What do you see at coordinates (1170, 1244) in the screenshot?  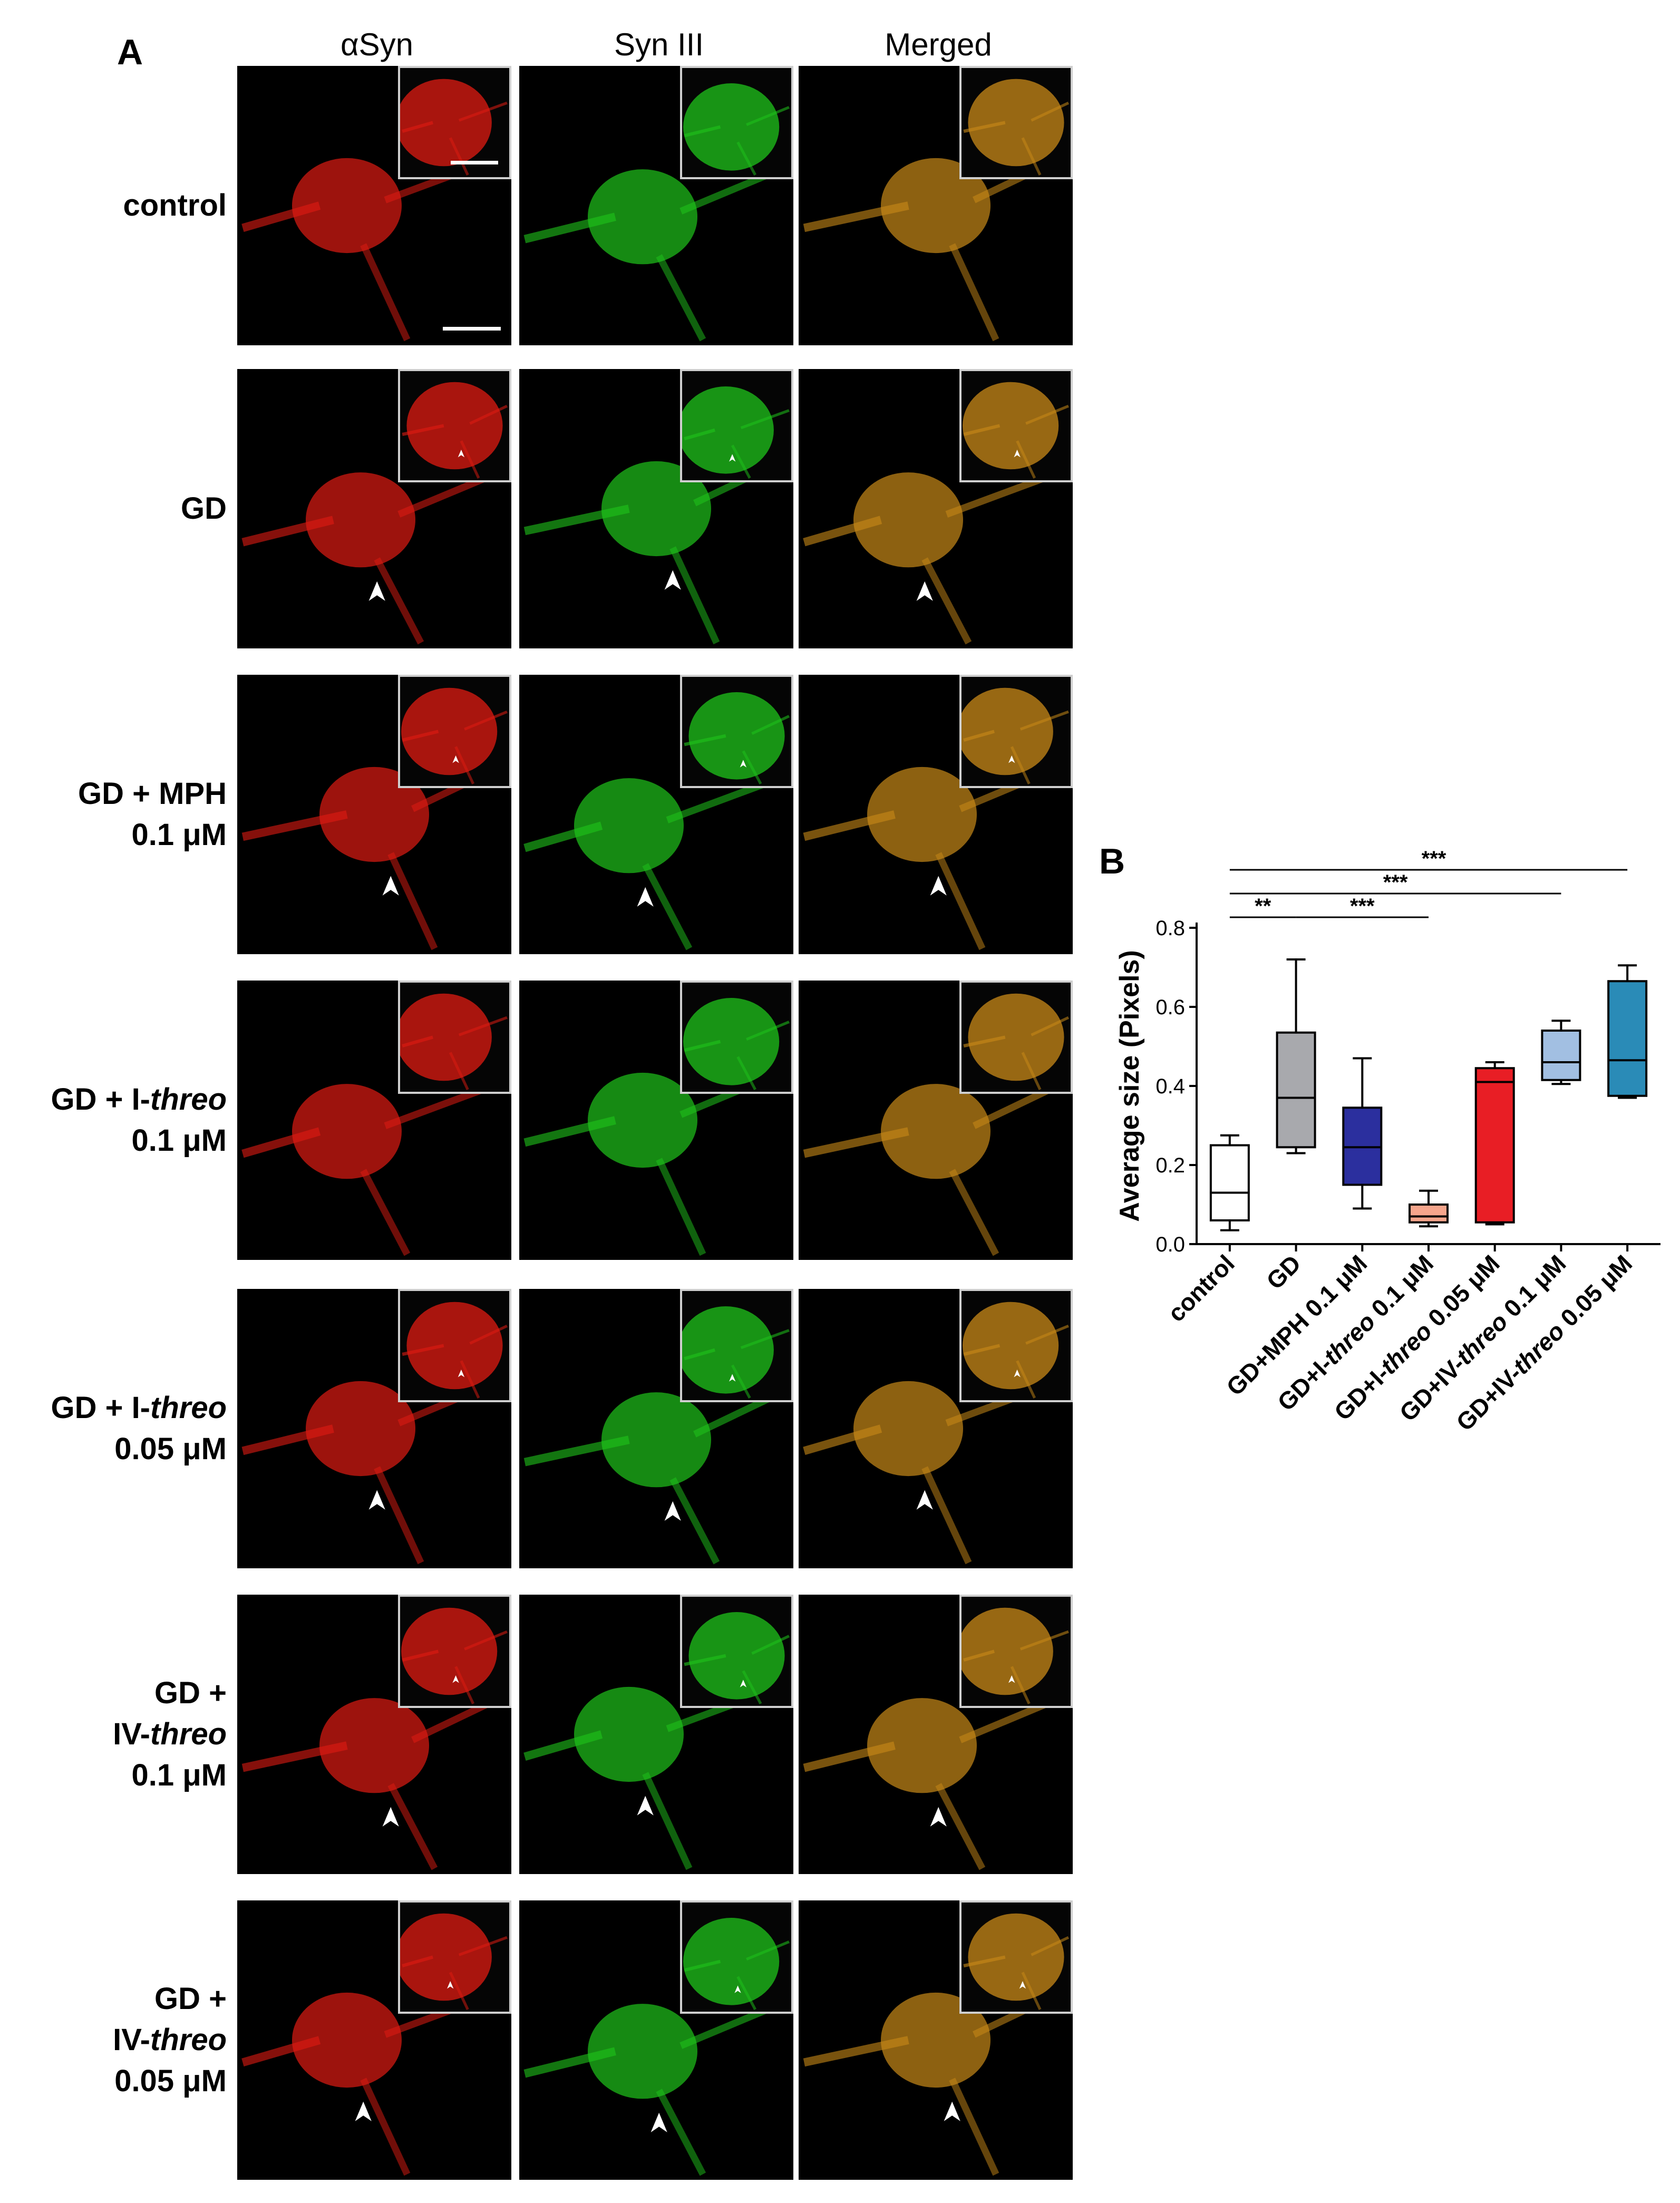 I see `y-tick-label: 0.0` at bounding box center [1170, 1244].